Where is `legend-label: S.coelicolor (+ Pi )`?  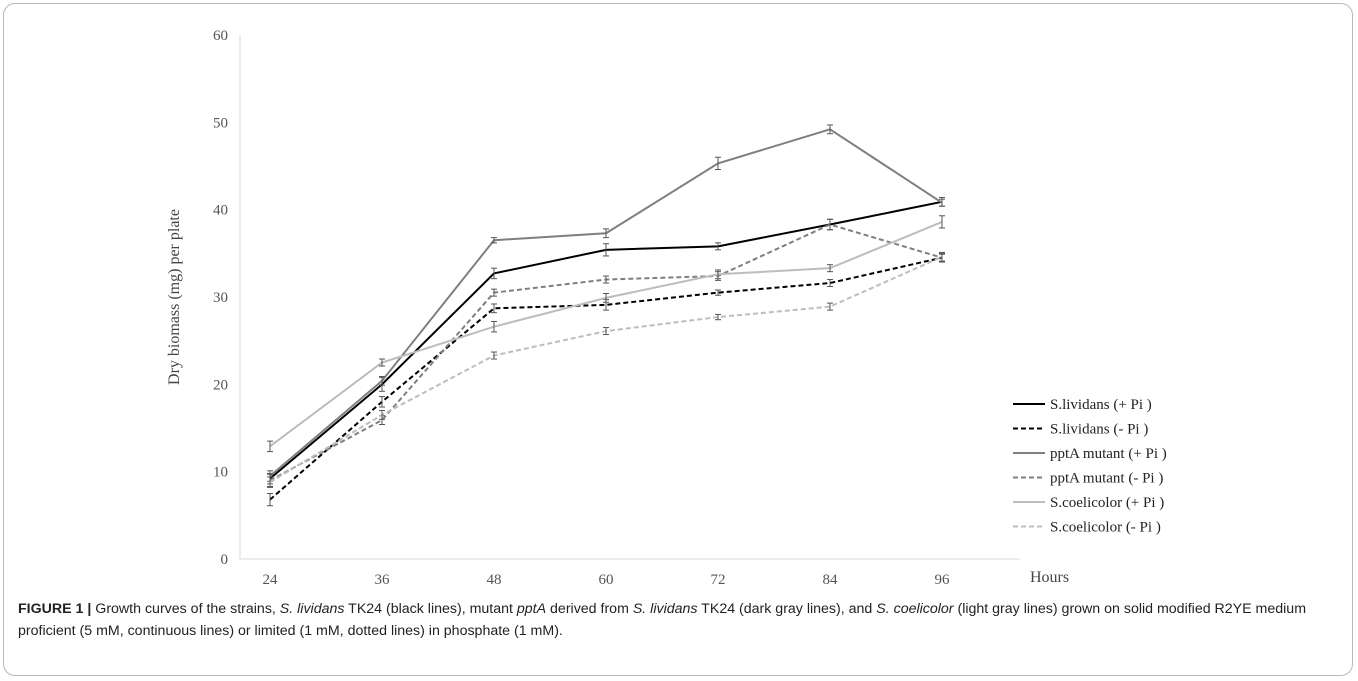 legend-label: S.coelicolor (+ Pi ) is located at coordinates (1107, 503).